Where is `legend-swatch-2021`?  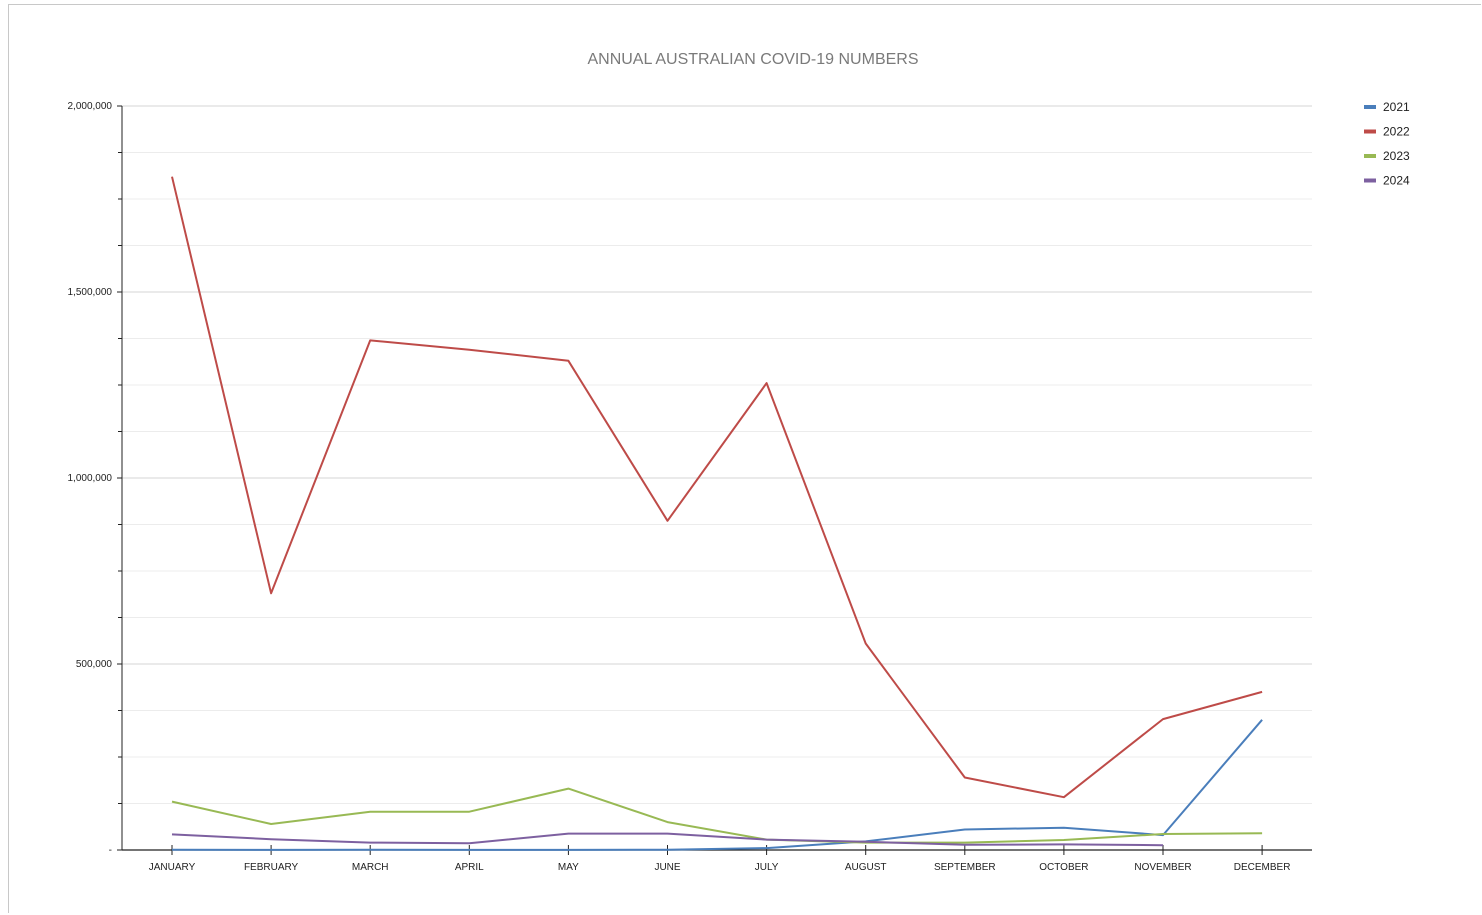
legend-swatch-2021 is located at coordinates (1370, 107).